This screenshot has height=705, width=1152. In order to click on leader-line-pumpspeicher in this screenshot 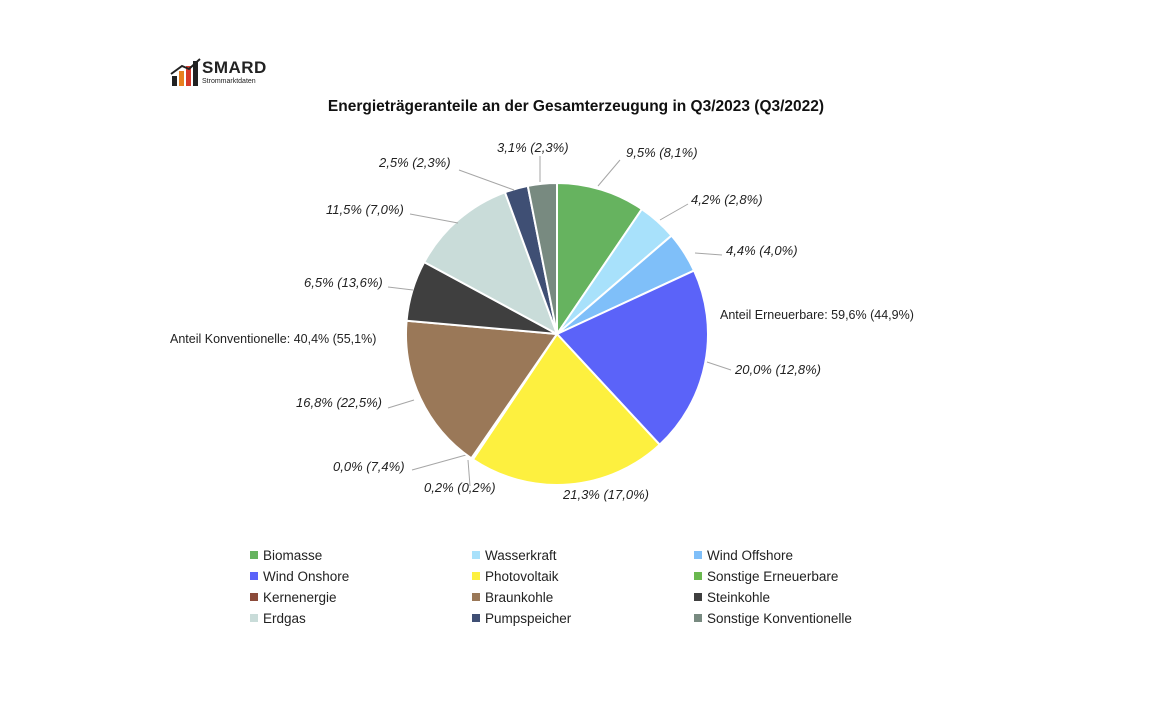, I will do `click(486, 180)`.